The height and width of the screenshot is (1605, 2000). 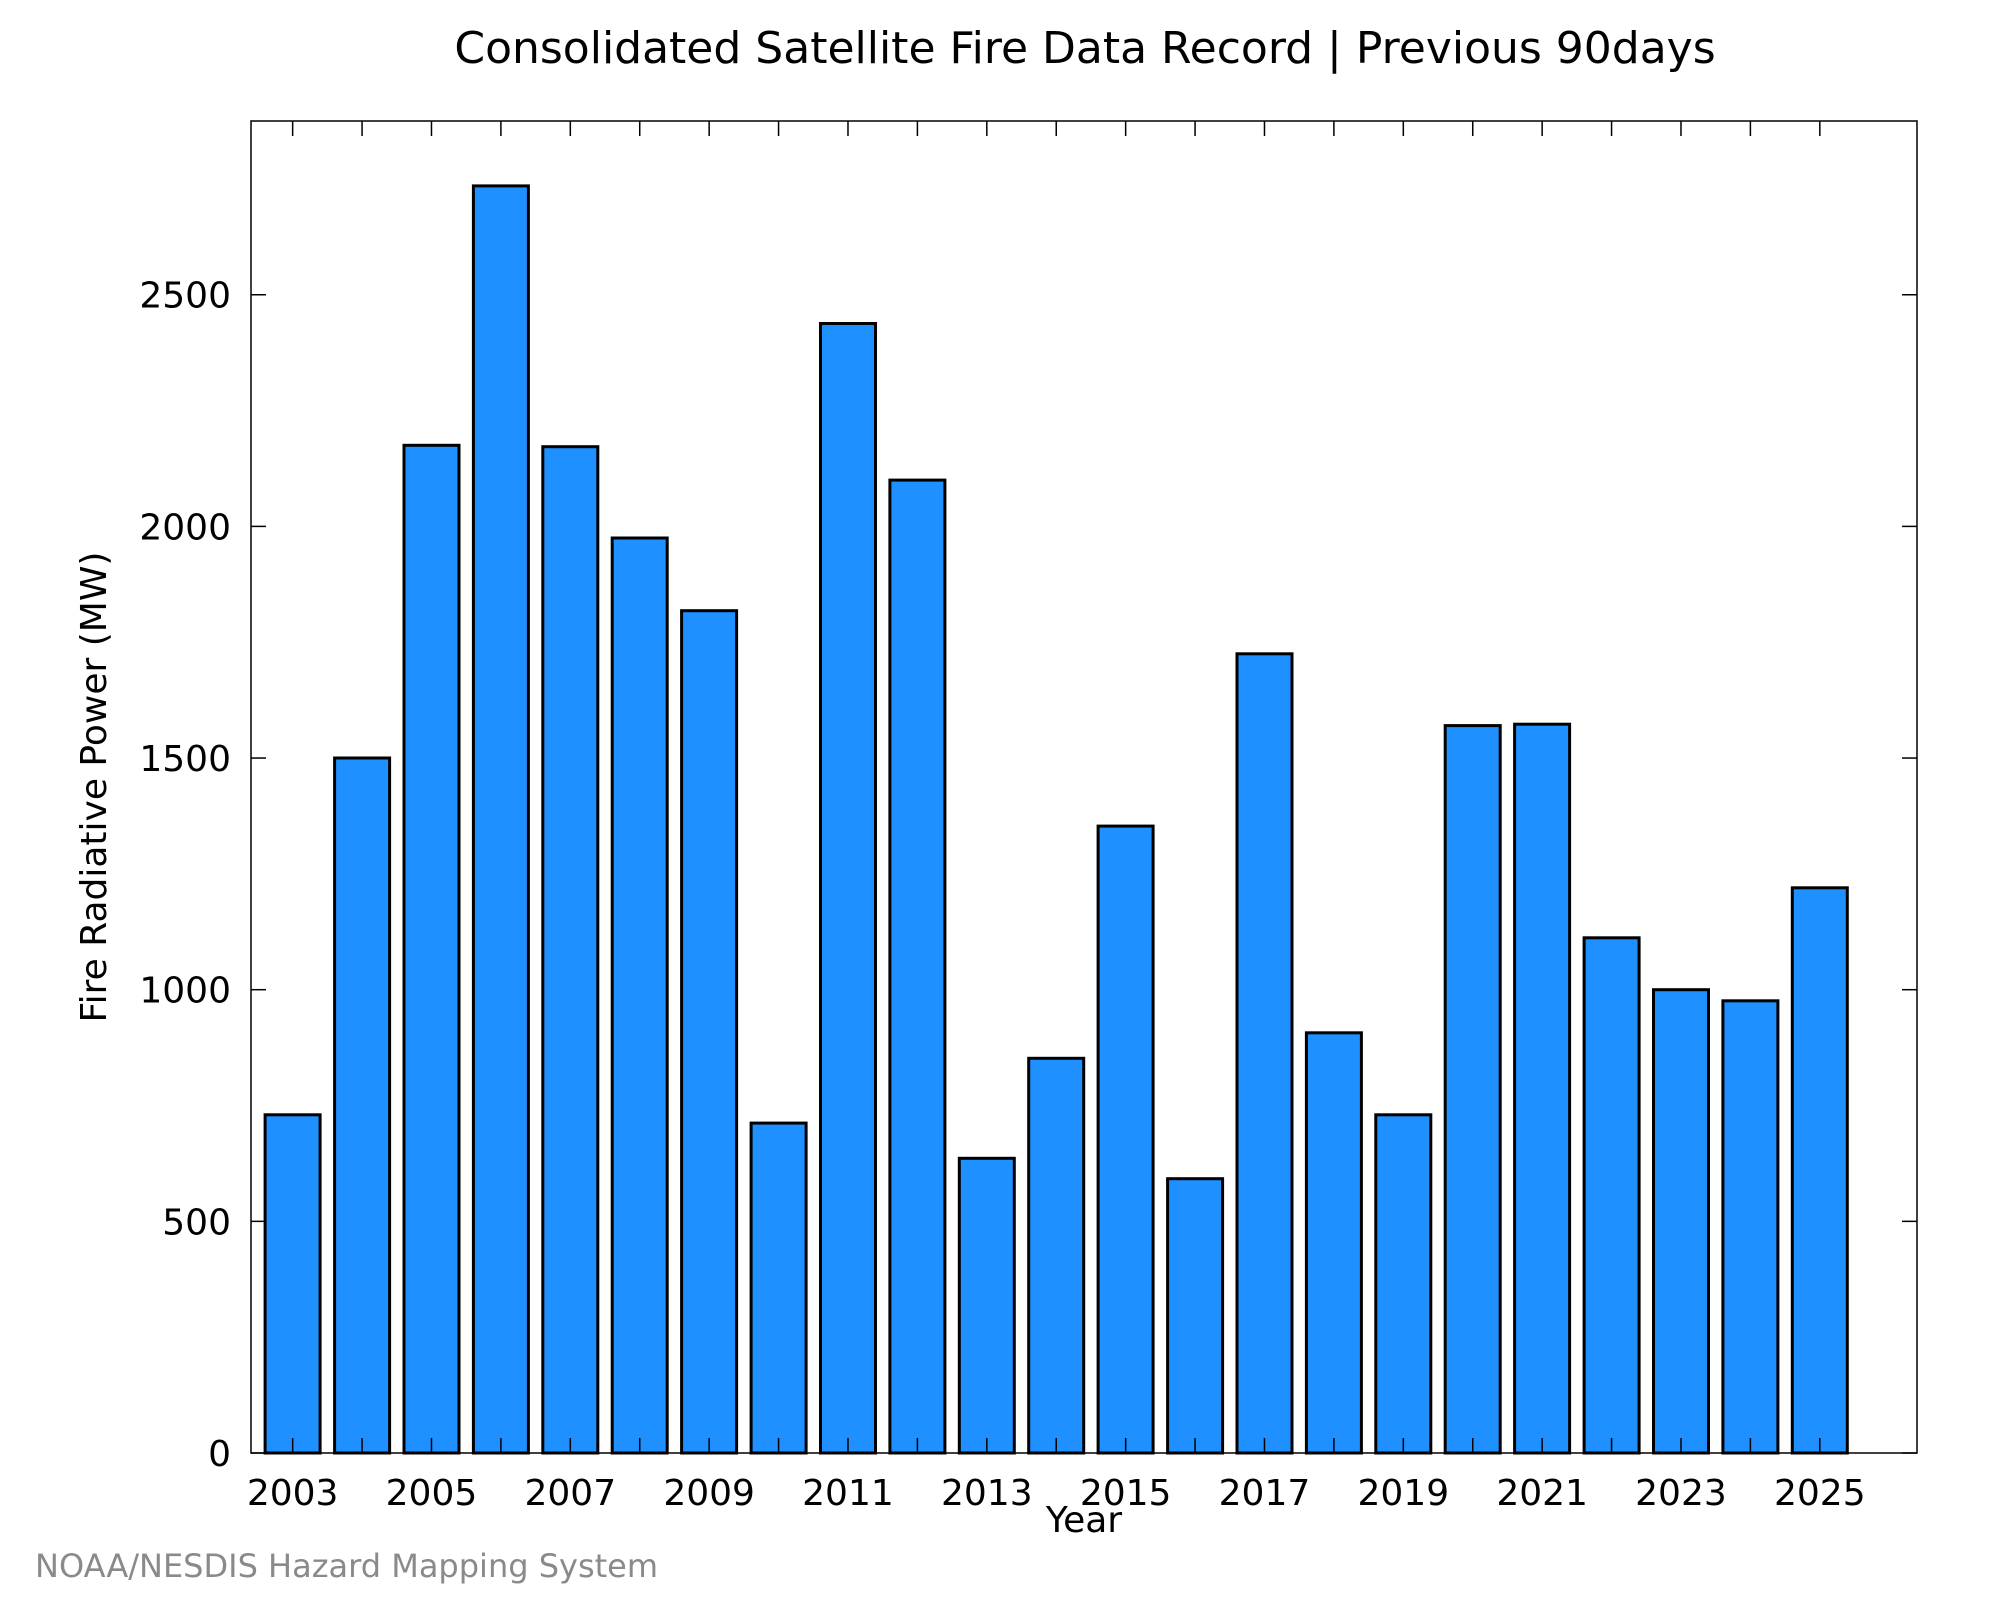 I want to click on bar-2007, so click(x=570, y=950).